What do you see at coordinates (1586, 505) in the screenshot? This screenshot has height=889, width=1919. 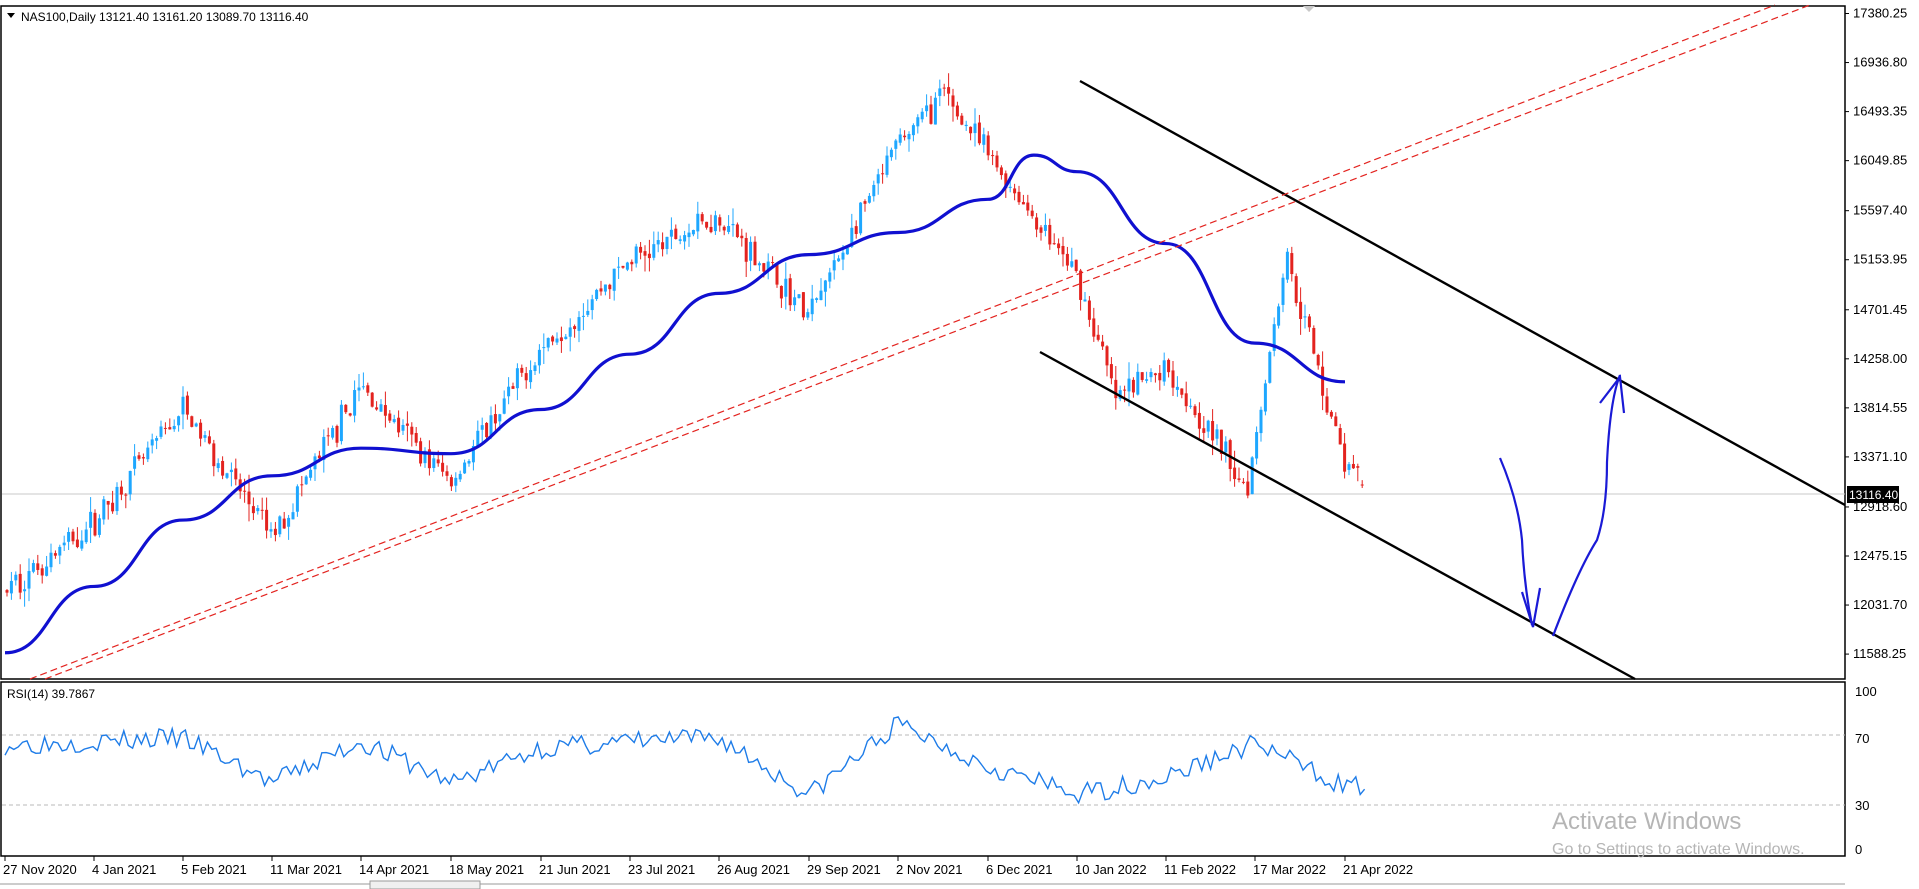 I see `up-arrow-drawing` at bounding box center [1586, 505].